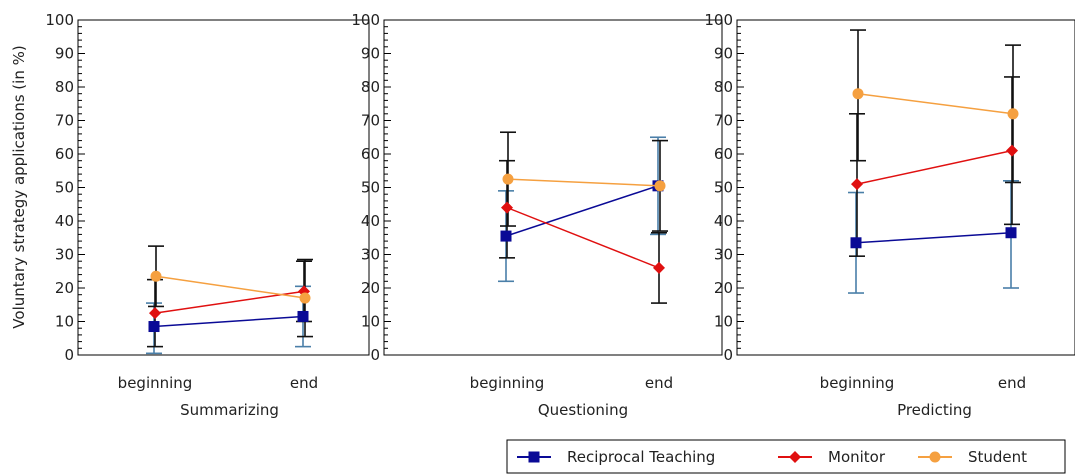  What do you see at coordinates (583, 410) in the screenshot?
I see `x-axis-title: Questioning` at bounding box center [583, 410].